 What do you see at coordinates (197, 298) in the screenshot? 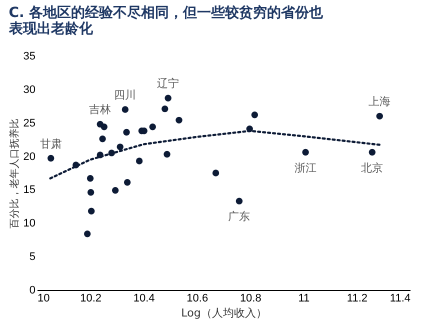
I see `x-tick-label: 10.6` at bounding box center [197, 298].